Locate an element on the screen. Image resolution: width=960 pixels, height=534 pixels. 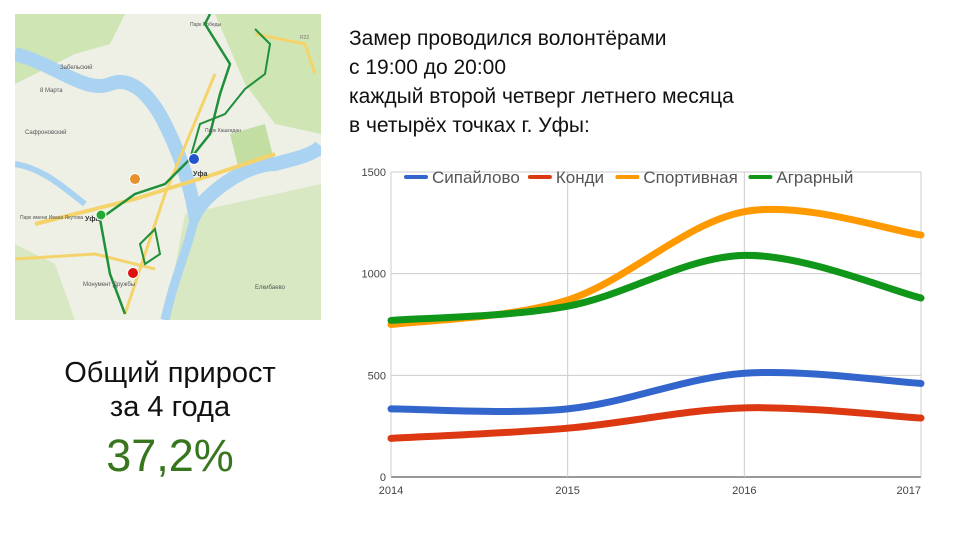
map-label: Елкибаево is located at coordinates (270, 288).